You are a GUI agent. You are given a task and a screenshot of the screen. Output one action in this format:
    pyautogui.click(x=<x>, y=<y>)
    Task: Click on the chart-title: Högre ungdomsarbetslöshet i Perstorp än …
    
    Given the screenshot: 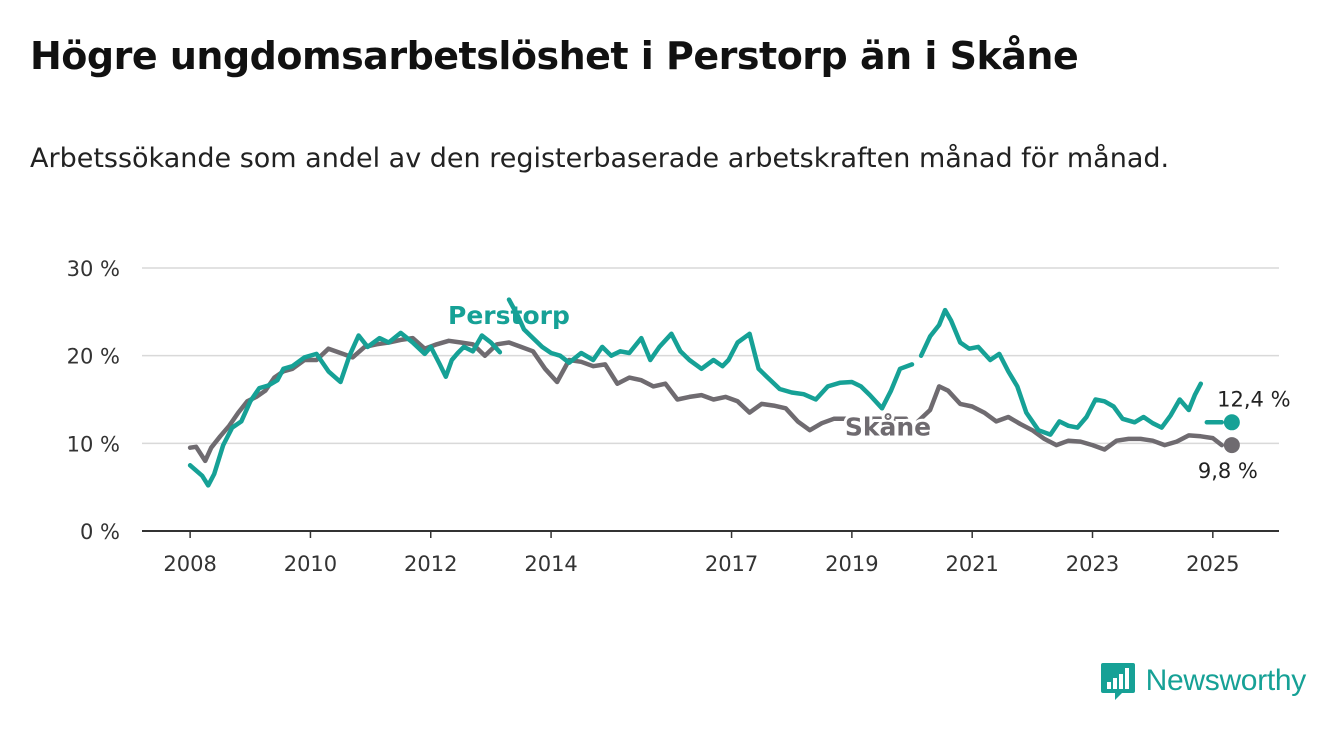 What is the action you would take?
    pyautogui.click(x=554, y=56)
    